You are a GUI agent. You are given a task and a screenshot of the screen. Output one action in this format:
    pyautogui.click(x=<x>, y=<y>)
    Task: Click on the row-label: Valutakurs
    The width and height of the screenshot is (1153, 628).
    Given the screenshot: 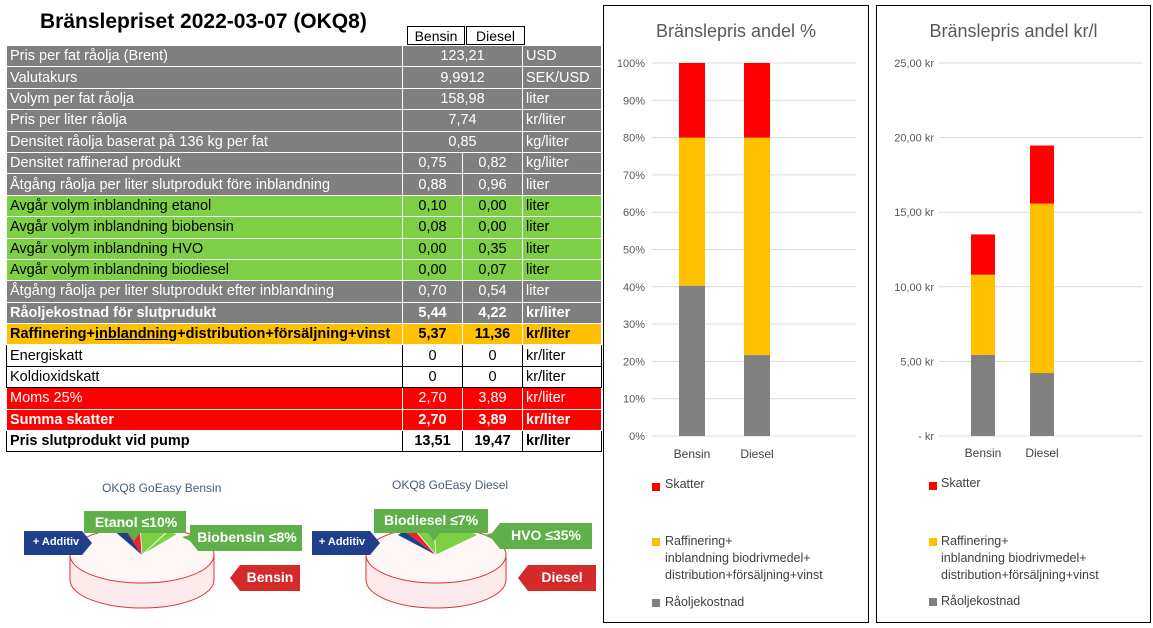 What is the action you would take?
    pyautogui.click(x=204, y=77)
    